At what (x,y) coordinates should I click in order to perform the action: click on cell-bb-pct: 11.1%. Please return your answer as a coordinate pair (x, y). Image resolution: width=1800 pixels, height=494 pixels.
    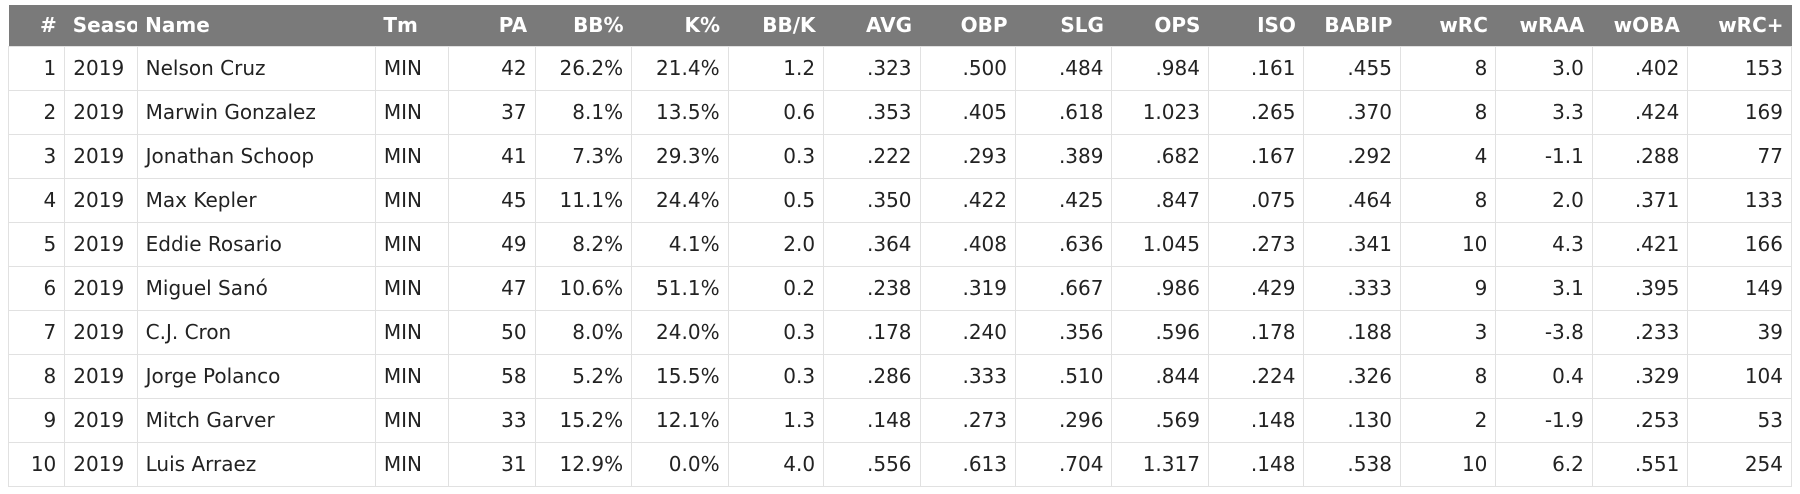
    Looking at the image, I should click on (583, 200).